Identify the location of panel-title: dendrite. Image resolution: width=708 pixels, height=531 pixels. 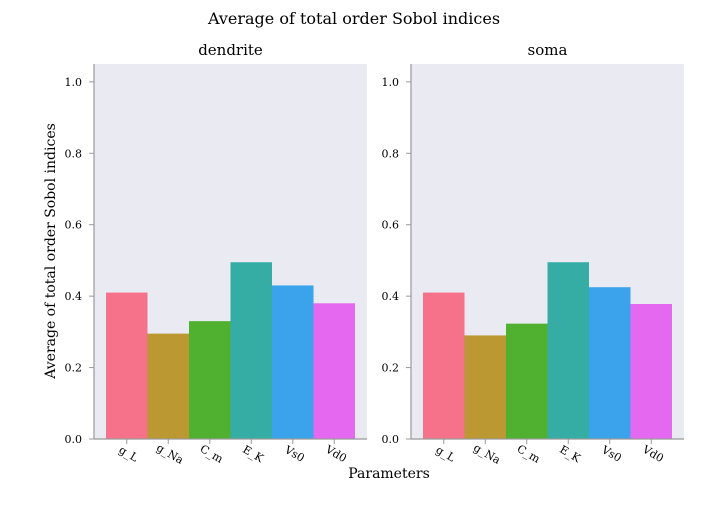
(230, 50).